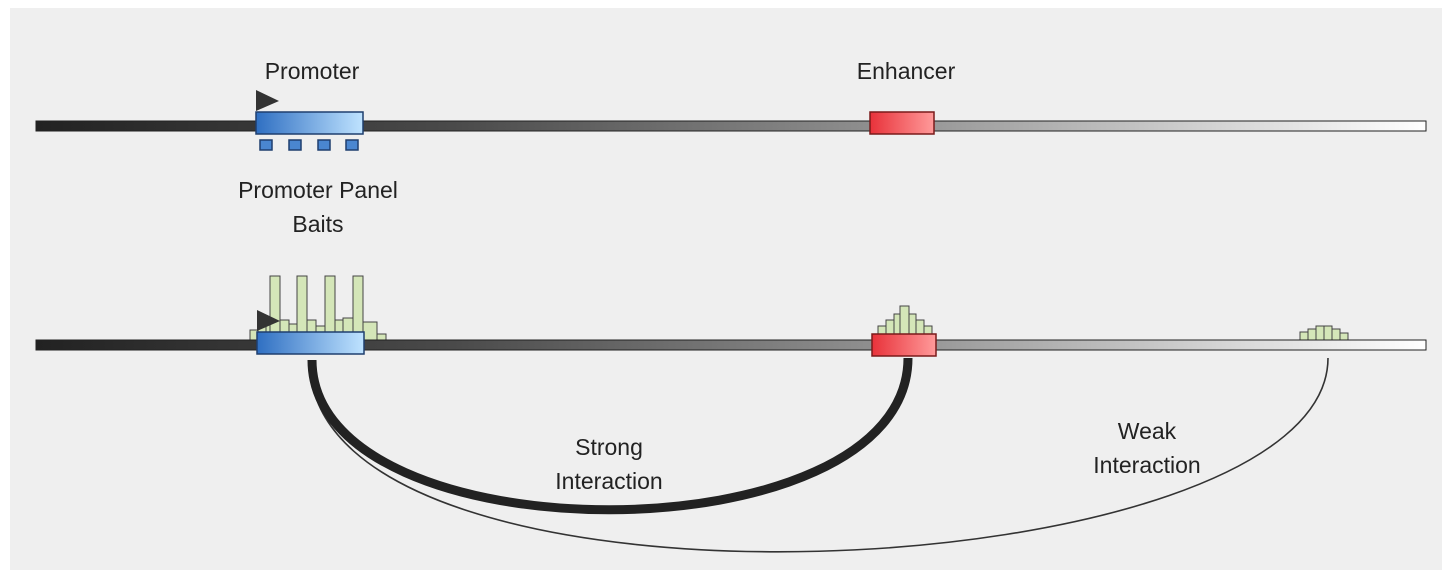  What do you see at coordinates (318, 190) in the screenshot?
I see `baits-label-line1: Promoter Panel` at bounding box center [318, 190].